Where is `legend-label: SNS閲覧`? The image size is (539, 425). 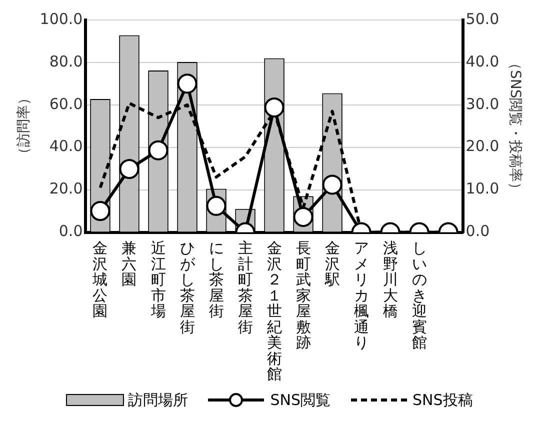
legend-label: SNS閲覧 is located at coordinates (300, 400).